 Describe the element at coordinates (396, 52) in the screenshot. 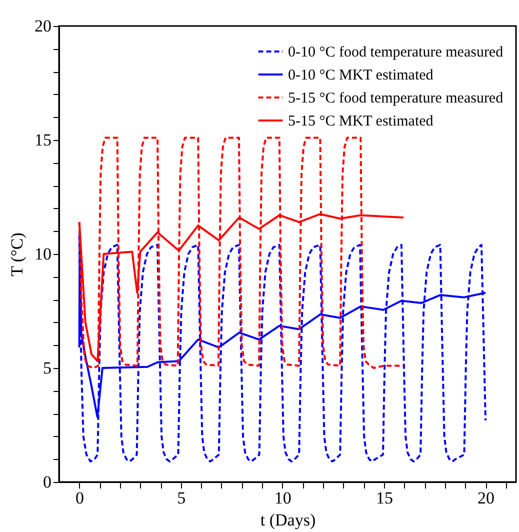

I see `legend-label: 0-10 °C food temperature measured` at that location.